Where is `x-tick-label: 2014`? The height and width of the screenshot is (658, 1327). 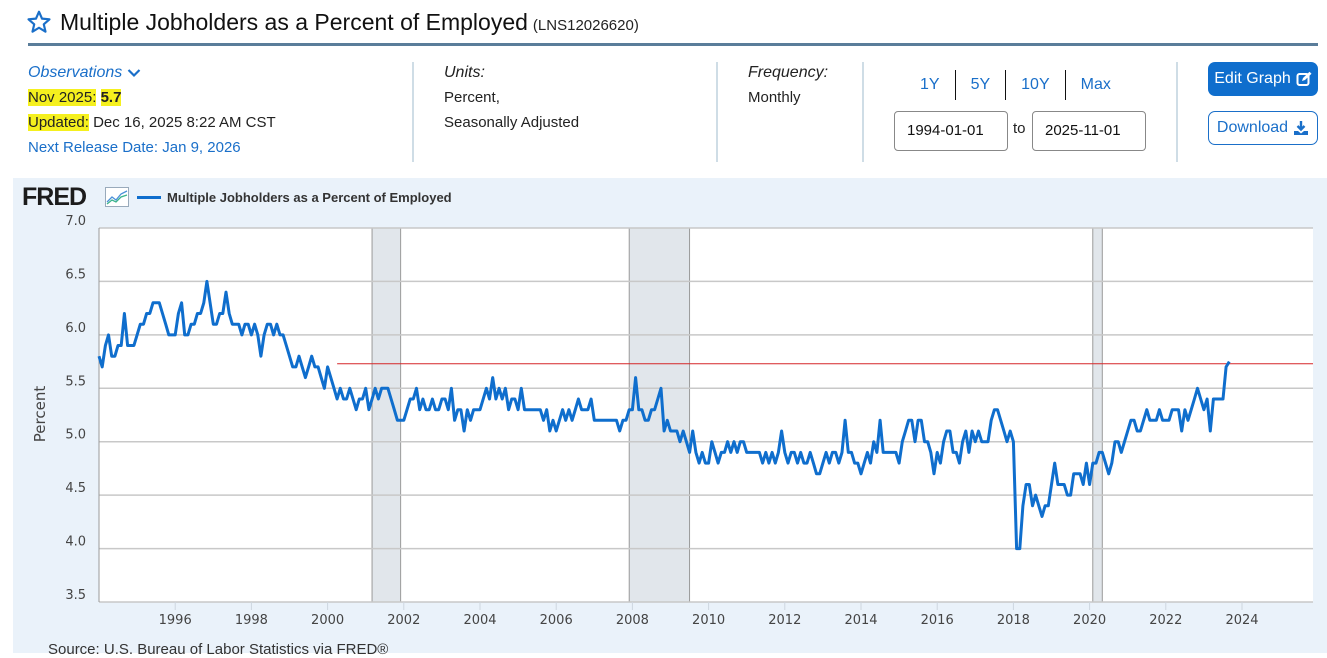
x-tick-label: 2014 is located at coordinates (860, 620).